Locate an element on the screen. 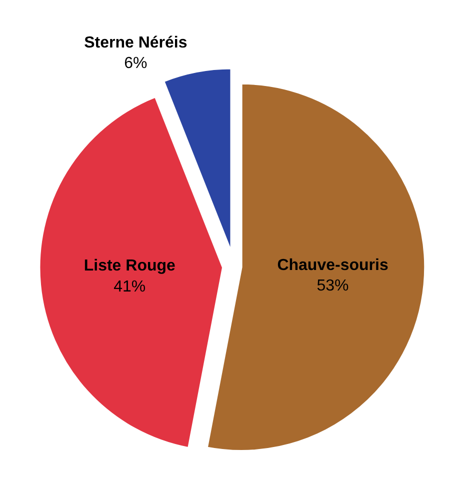 The height and width of the screenshot is (485, 464). slice-label: Sterne Néréis is located at coordinates (136, 43).